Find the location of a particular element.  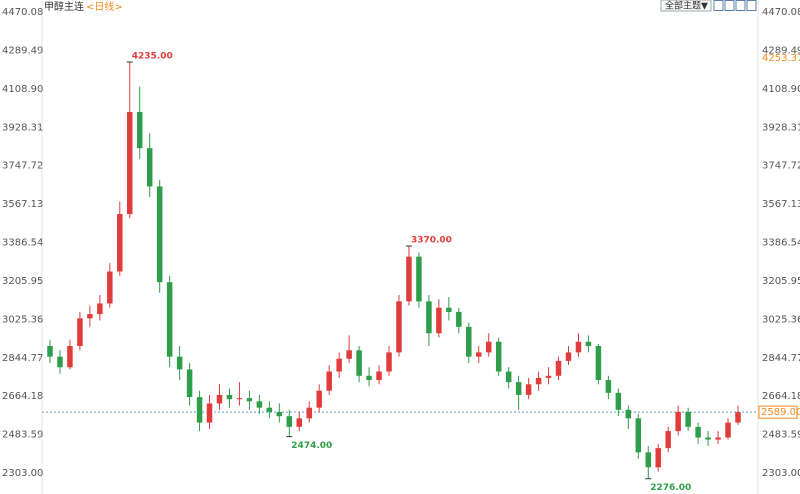

y-tick-label: 3747.72 is located at coordinates (22, 166).